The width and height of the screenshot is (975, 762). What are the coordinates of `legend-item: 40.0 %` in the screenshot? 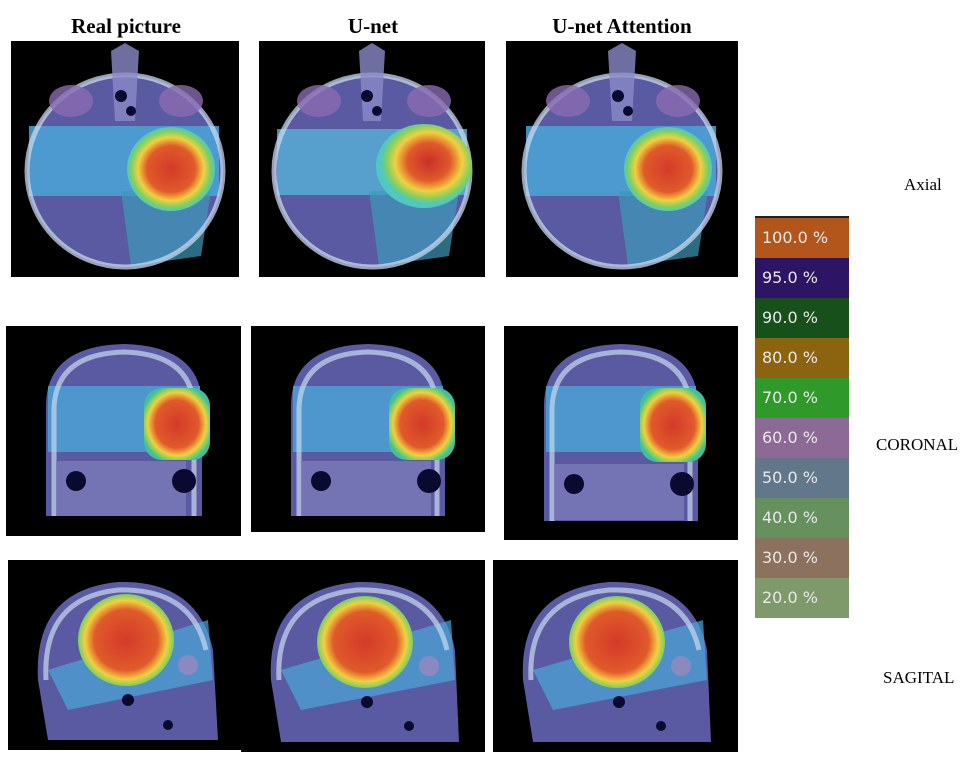 It's located at (802, 518).